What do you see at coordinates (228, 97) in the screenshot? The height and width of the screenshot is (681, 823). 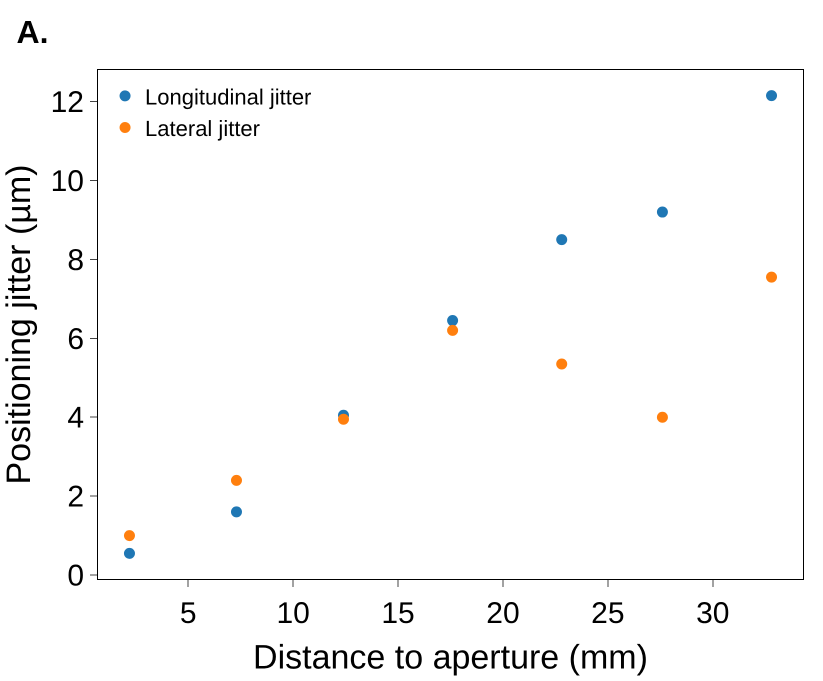 I see `legend-label: Longitudinal jitter` at bounding box center [228, 97].